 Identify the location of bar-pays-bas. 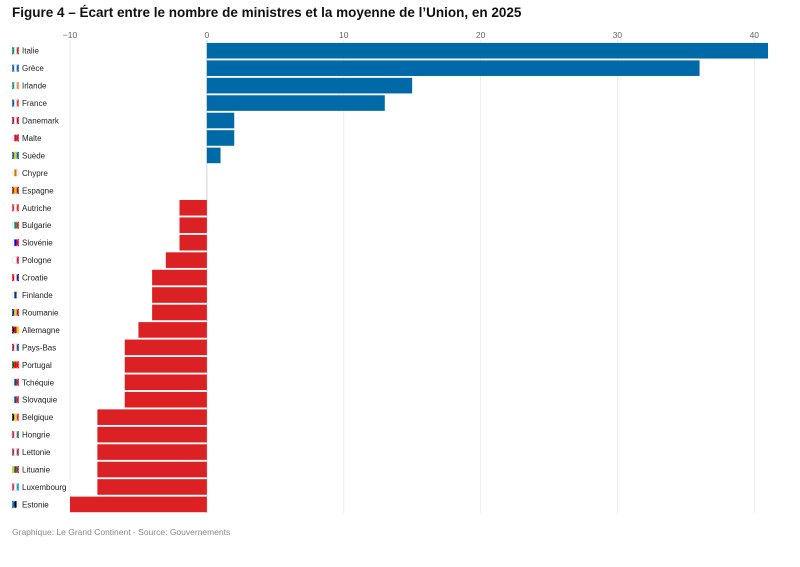
(165, 347).